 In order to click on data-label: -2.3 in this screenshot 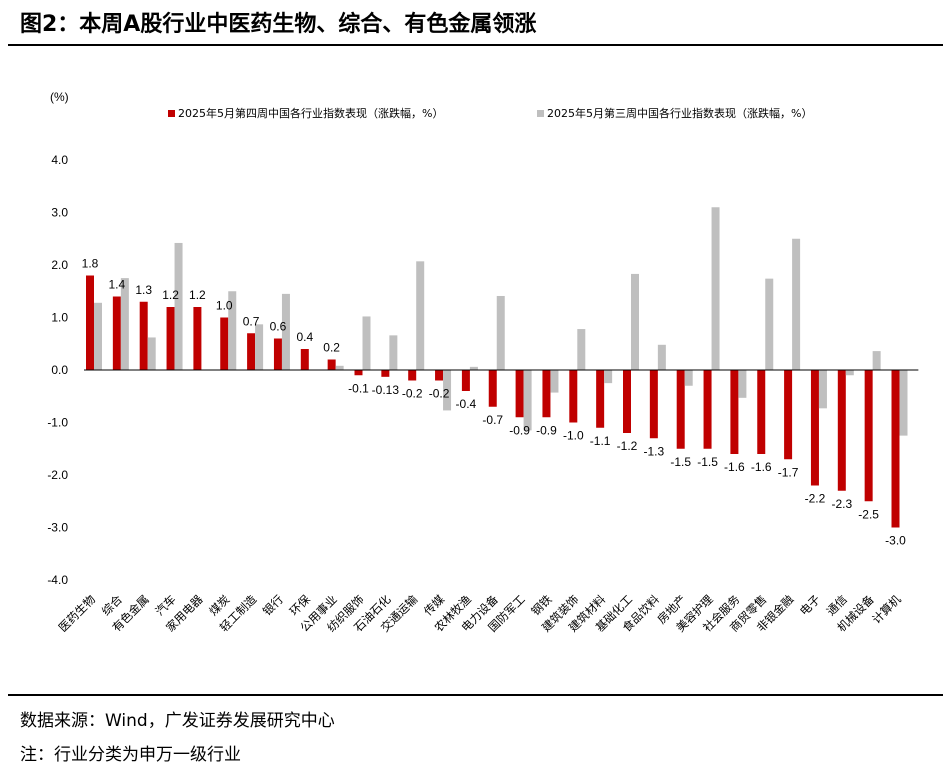, I will do `click(841, 504)`.